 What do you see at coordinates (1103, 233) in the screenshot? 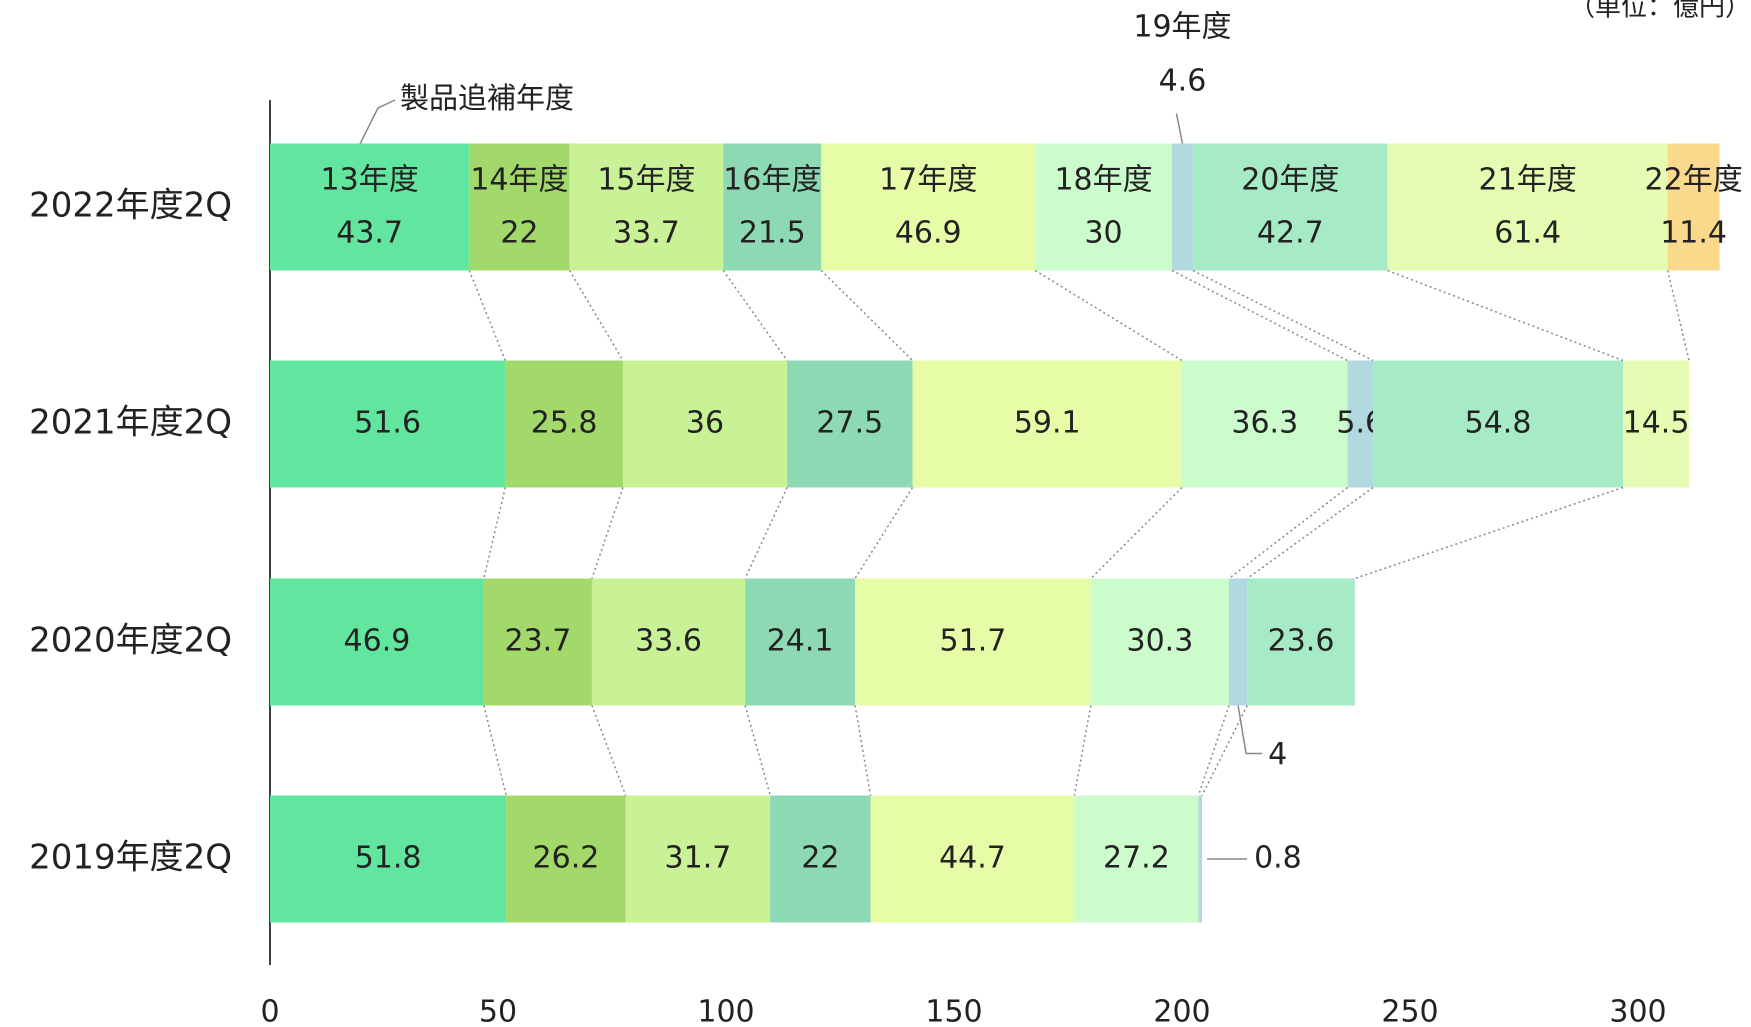
I see `value-label: 30` at bounding box center [1103, 233].